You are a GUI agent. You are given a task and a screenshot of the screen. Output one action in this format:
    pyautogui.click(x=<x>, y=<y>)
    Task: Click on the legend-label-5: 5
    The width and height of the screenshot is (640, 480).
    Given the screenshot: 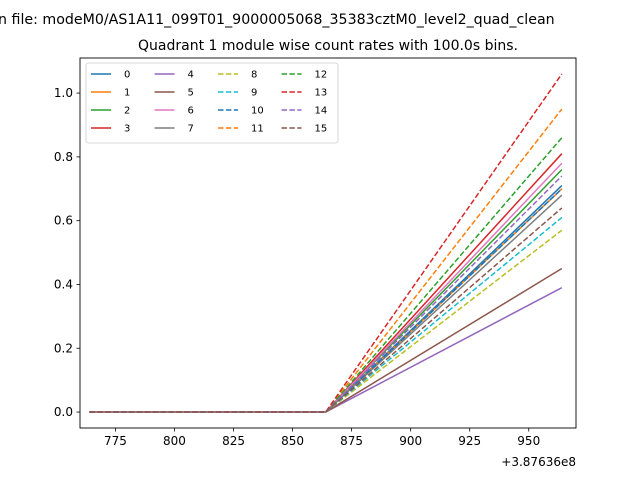 What is the action you would take?
    pyautogui.click(x=191, y=93)
    